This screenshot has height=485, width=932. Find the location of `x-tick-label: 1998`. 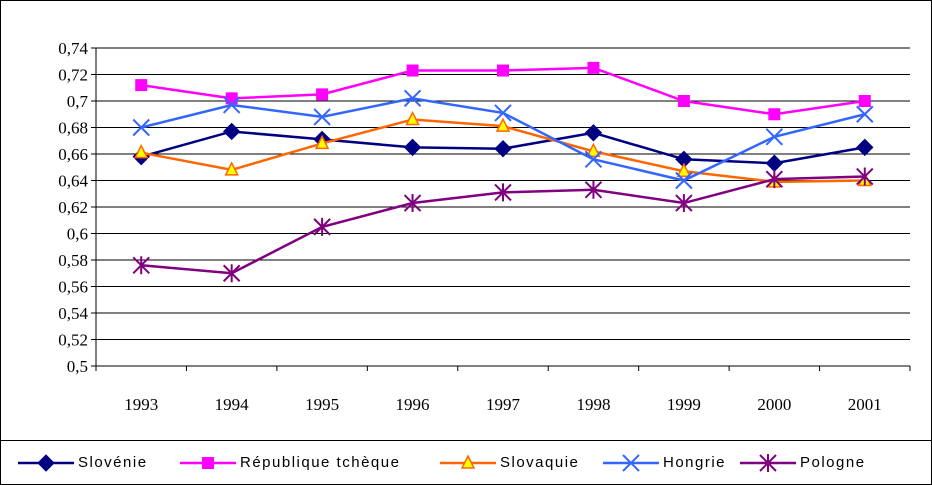

x-tick-label: 1998 is located at coordinates (593, 404).